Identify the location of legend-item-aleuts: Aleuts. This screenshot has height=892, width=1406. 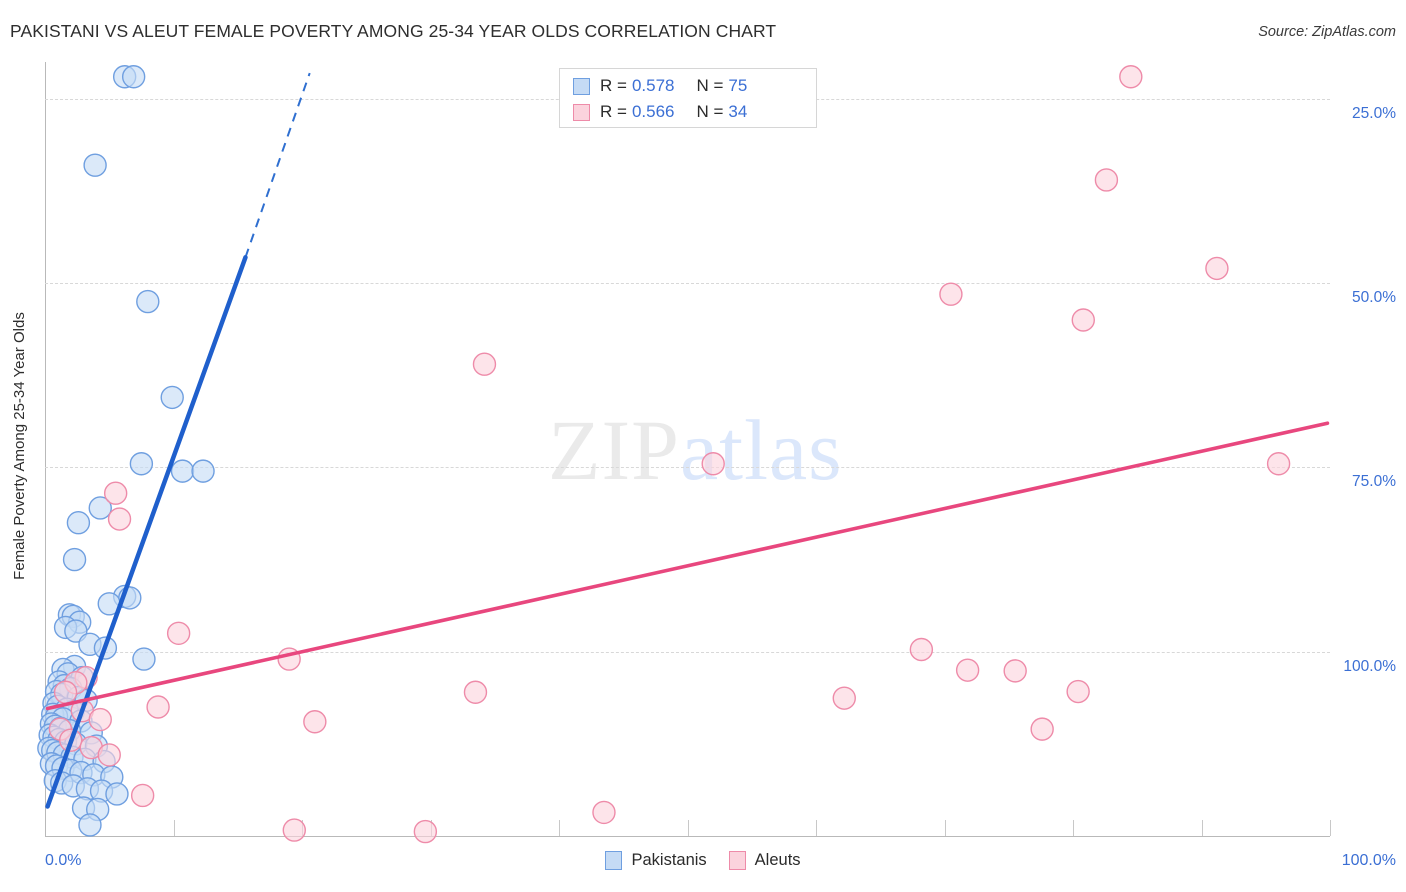
(764, 860).